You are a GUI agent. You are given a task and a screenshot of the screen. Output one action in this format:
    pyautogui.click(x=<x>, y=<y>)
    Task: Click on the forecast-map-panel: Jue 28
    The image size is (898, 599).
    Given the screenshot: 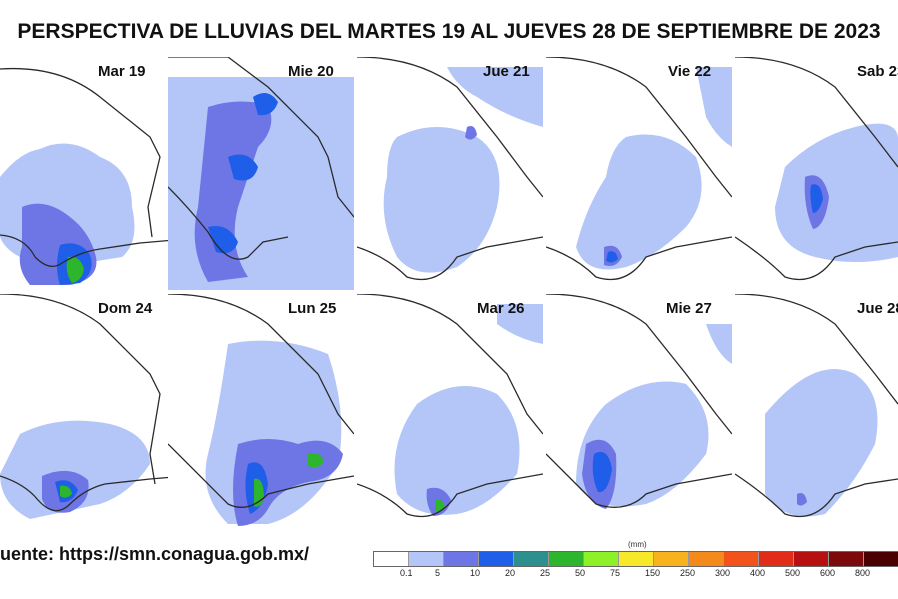 What is the action you would take?
    pyautogui.click(x=816, y=410)
    